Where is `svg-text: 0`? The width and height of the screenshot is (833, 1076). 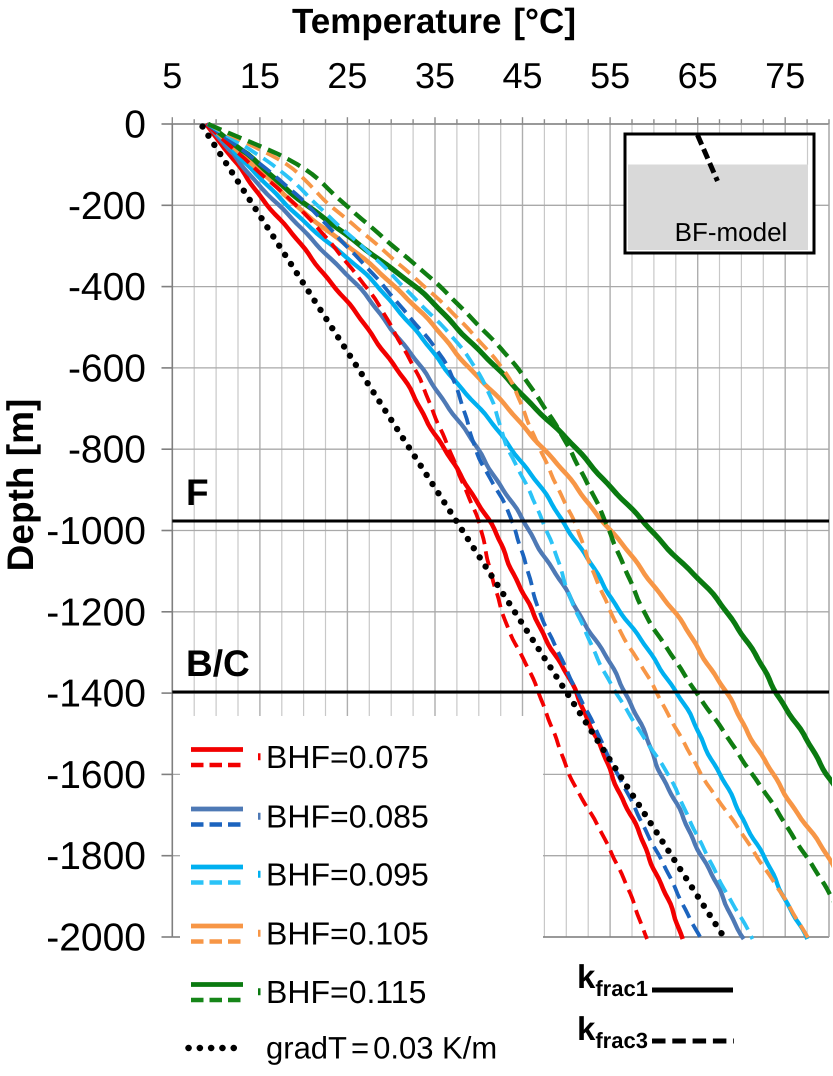
svg-text: 0 is located at coordinates (135, 125).